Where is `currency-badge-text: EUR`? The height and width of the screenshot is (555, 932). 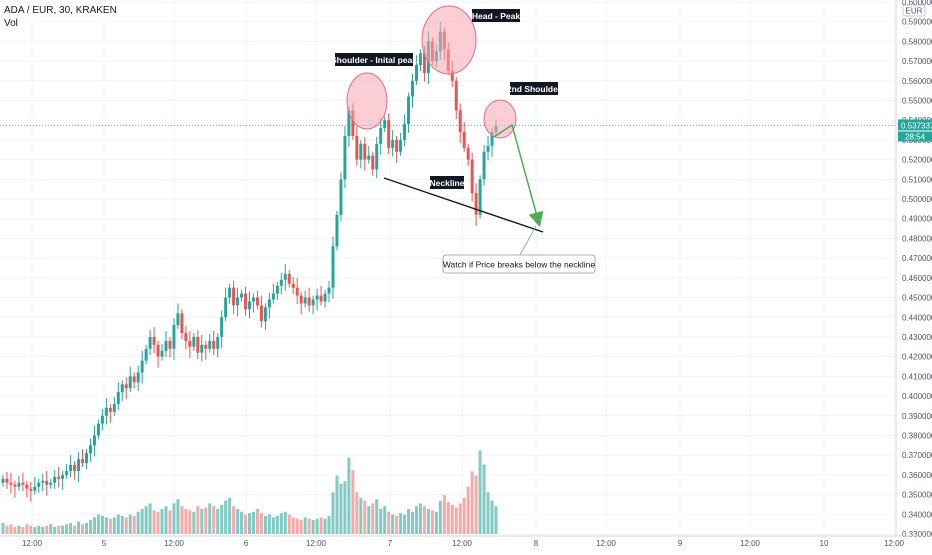
currency-badge-text: EUR is located at coordinates (914, 11).